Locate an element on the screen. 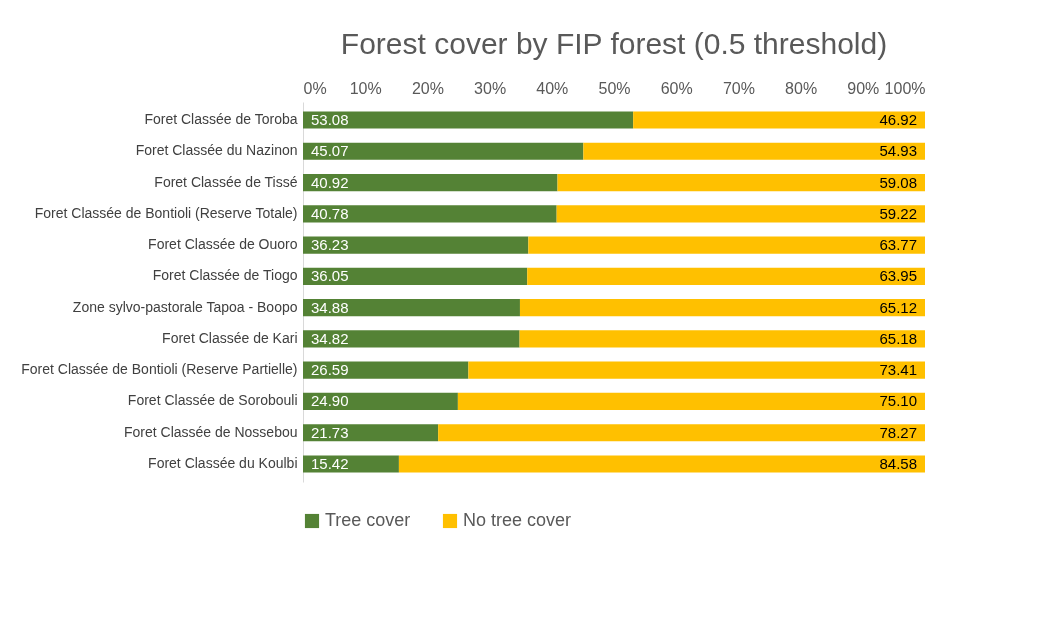 Image resolution: width=1053 pixels, height=638 pixels. data-label: 24.90 is located at coordinates (330, 401).